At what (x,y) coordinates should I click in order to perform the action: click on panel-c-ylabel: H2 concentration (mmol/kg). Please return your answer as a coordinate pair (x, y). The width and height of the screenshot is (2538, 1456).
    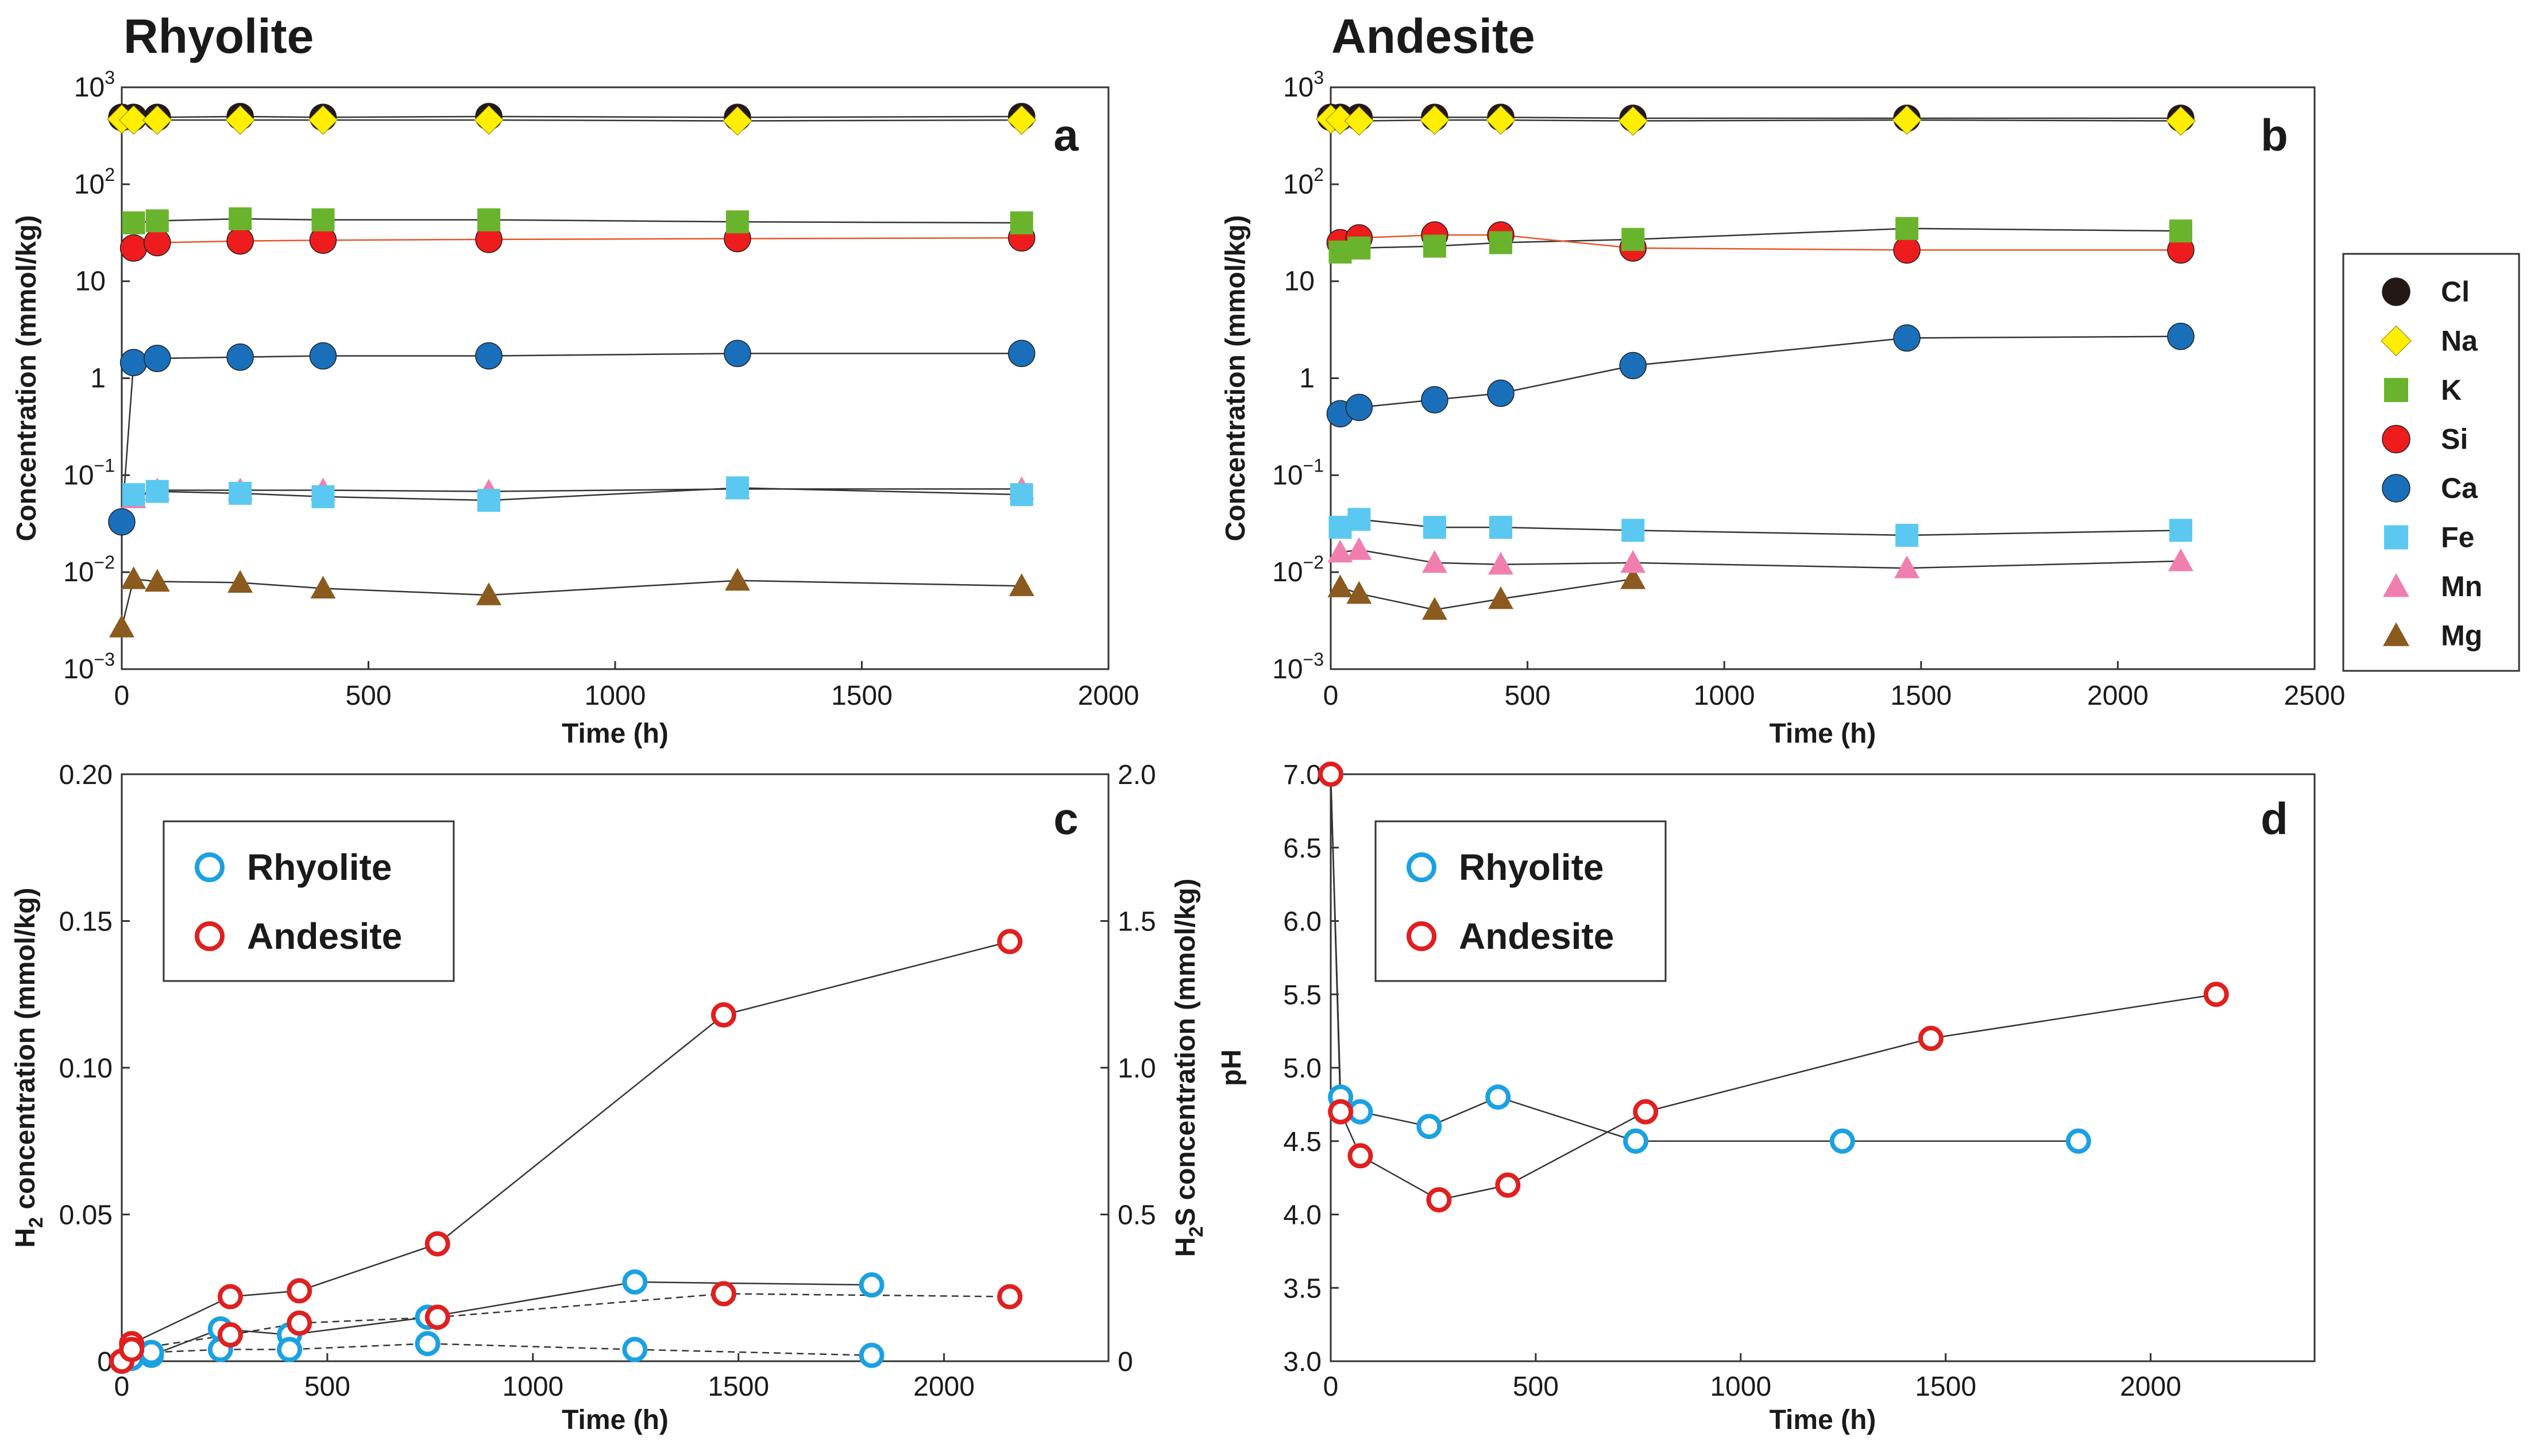
    Looking at the image, I should click on (28, 1068).